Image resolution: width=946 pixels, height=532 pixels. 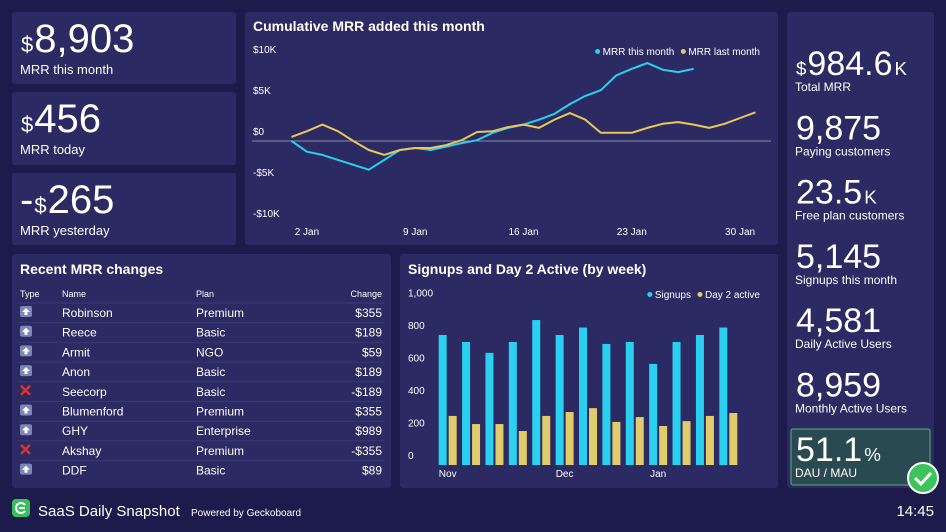 I want to click on table-title: Recent MRR changes, so click(x=91, y=269).